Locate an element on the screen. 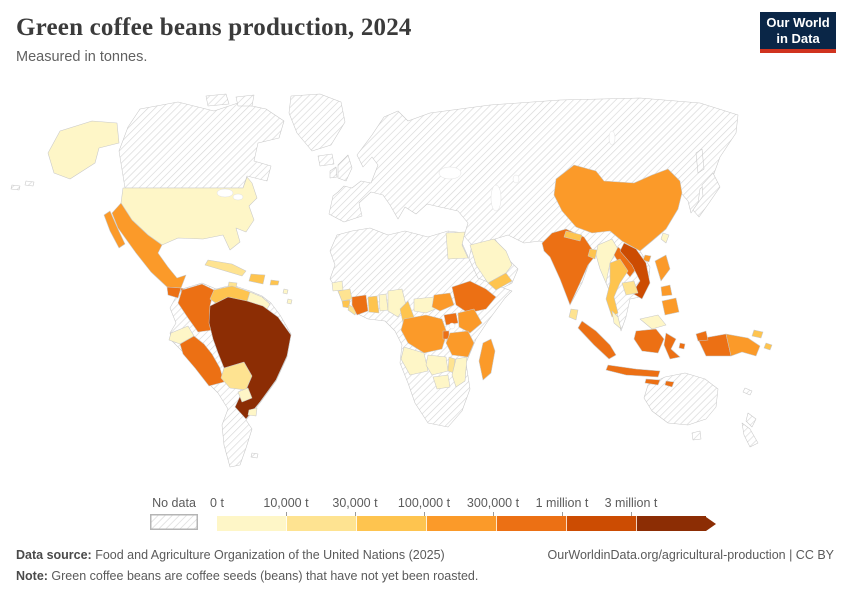 The height and width of the screenshot is (600, 850). country-mexico is located at coordinates (149, 245).